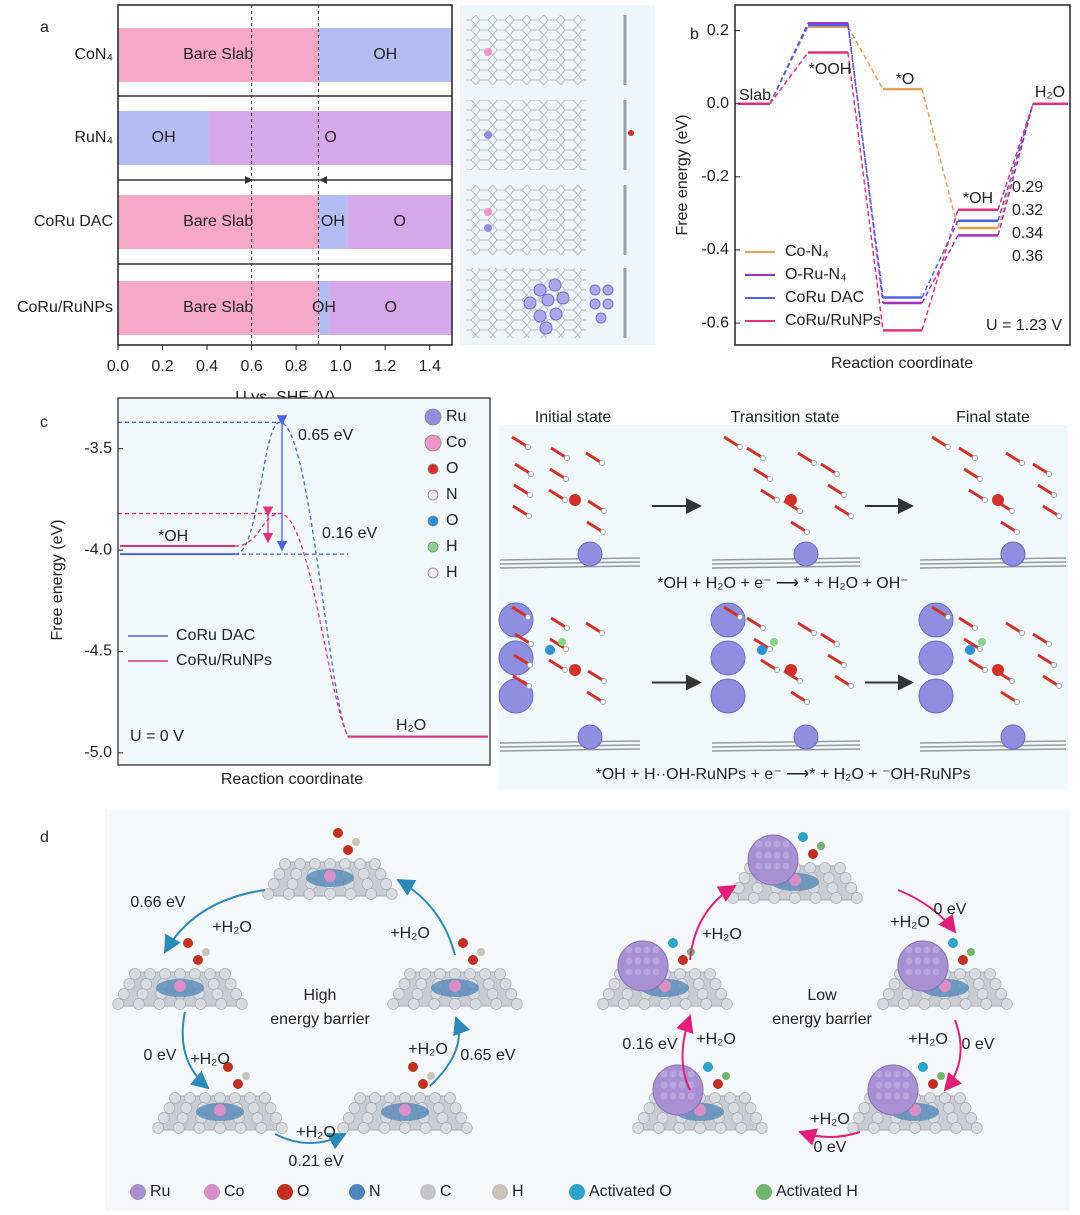  I want to click on legend-swatch, so click(285, 1192).